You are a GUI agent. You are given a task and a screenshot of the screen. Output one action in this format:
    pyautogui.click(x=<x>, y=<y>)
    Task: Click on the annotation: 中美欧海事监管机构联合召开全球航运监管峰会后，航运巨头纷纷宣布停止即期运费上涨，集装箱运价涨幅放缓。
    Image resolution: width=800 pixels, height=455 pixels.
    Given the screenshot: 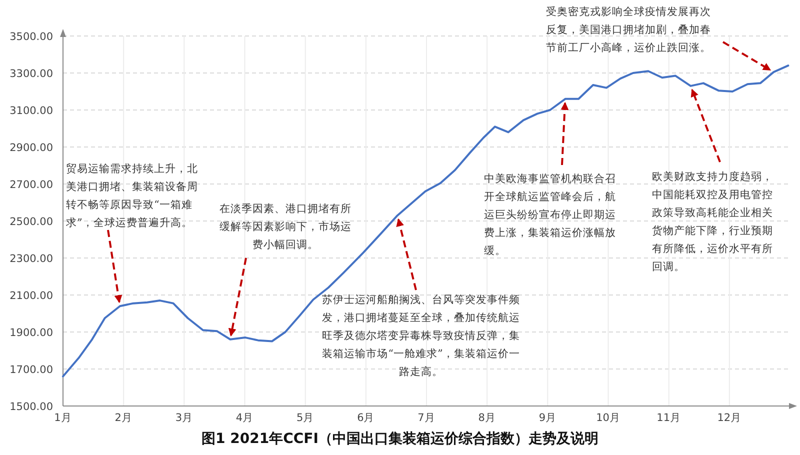 What is the action you would take?
    pyautogui.click(x=550, y=215)
    